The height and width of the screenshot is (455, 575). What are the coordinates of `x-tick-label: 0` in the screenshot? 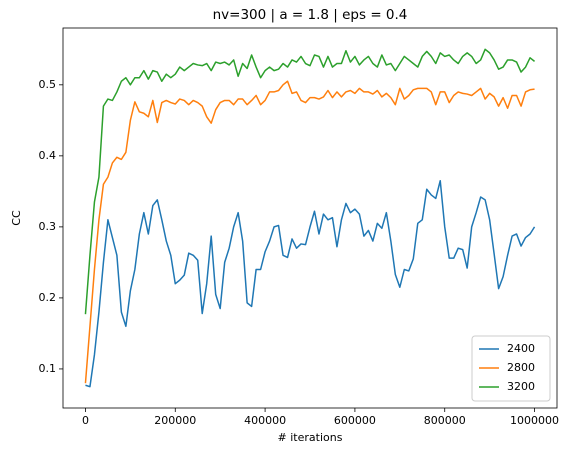 It's located at (85, 420).